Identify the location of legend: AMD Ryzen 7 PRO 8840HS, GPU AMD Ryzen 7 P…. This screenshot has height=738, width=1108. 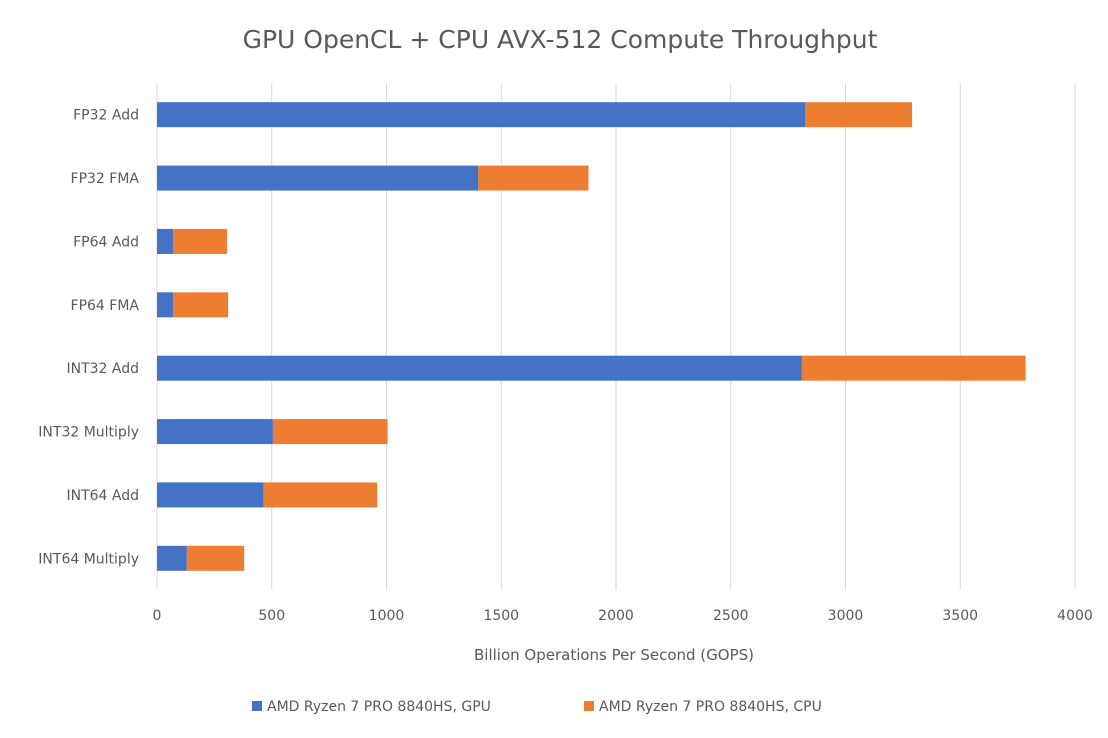
(537, 707).